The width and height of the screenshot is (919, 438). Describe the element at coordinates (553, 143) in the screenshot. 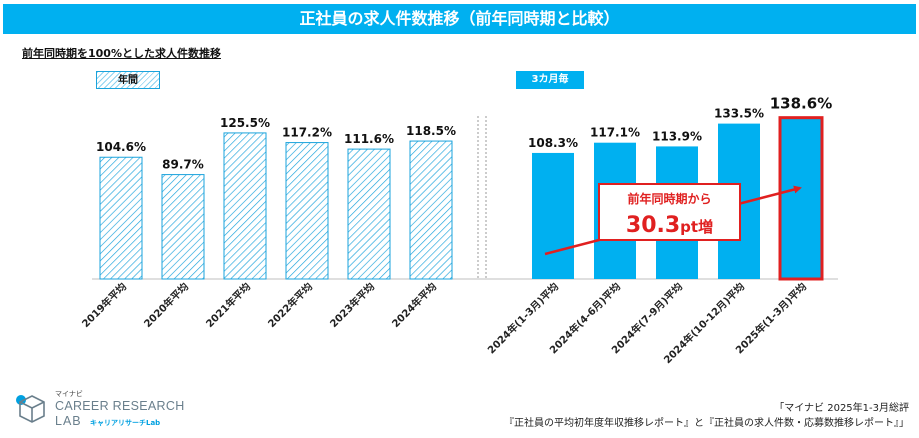

I see `value-label-7: 108.3%` at that location.